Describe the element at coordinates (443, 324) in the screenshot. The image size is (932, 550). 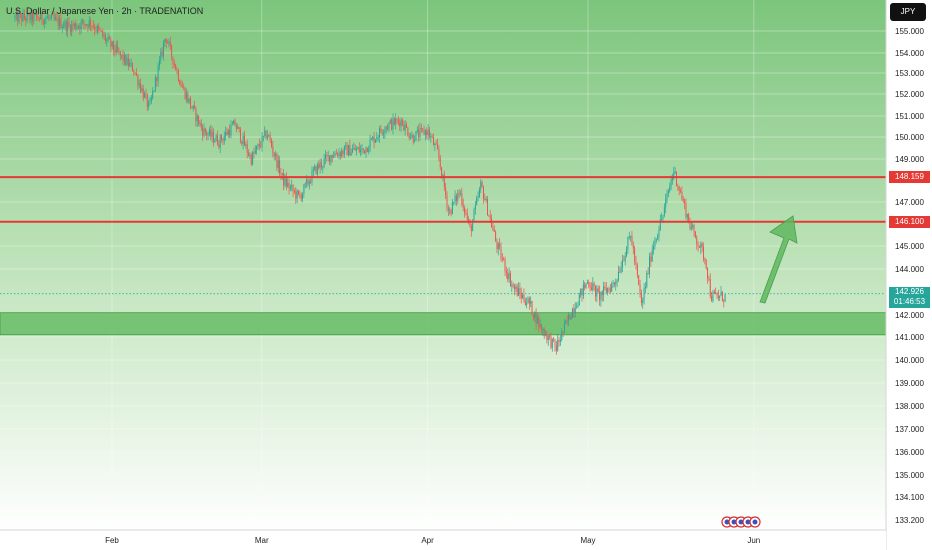
I see `support-zone` at that location.